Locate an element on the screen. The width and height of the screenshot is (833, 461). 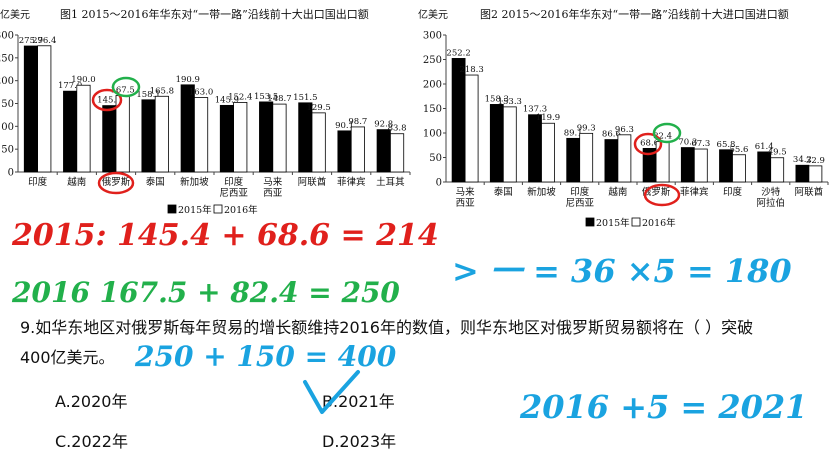
y-tick-label: 0 is located at coordinates (11, 173).